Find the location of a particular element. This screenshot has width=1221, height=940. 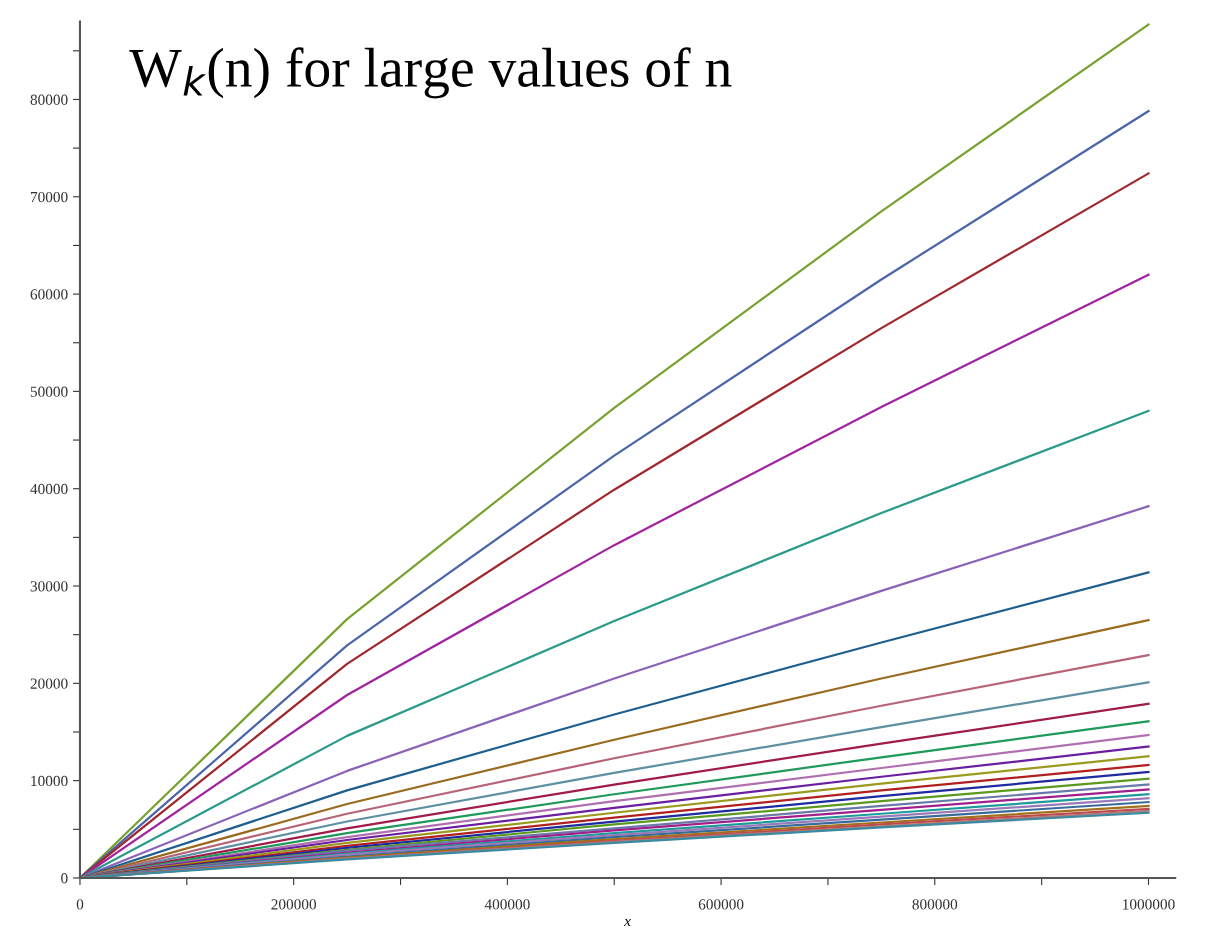

y-tick-label: 60000 is located at coordinates (49, 294).